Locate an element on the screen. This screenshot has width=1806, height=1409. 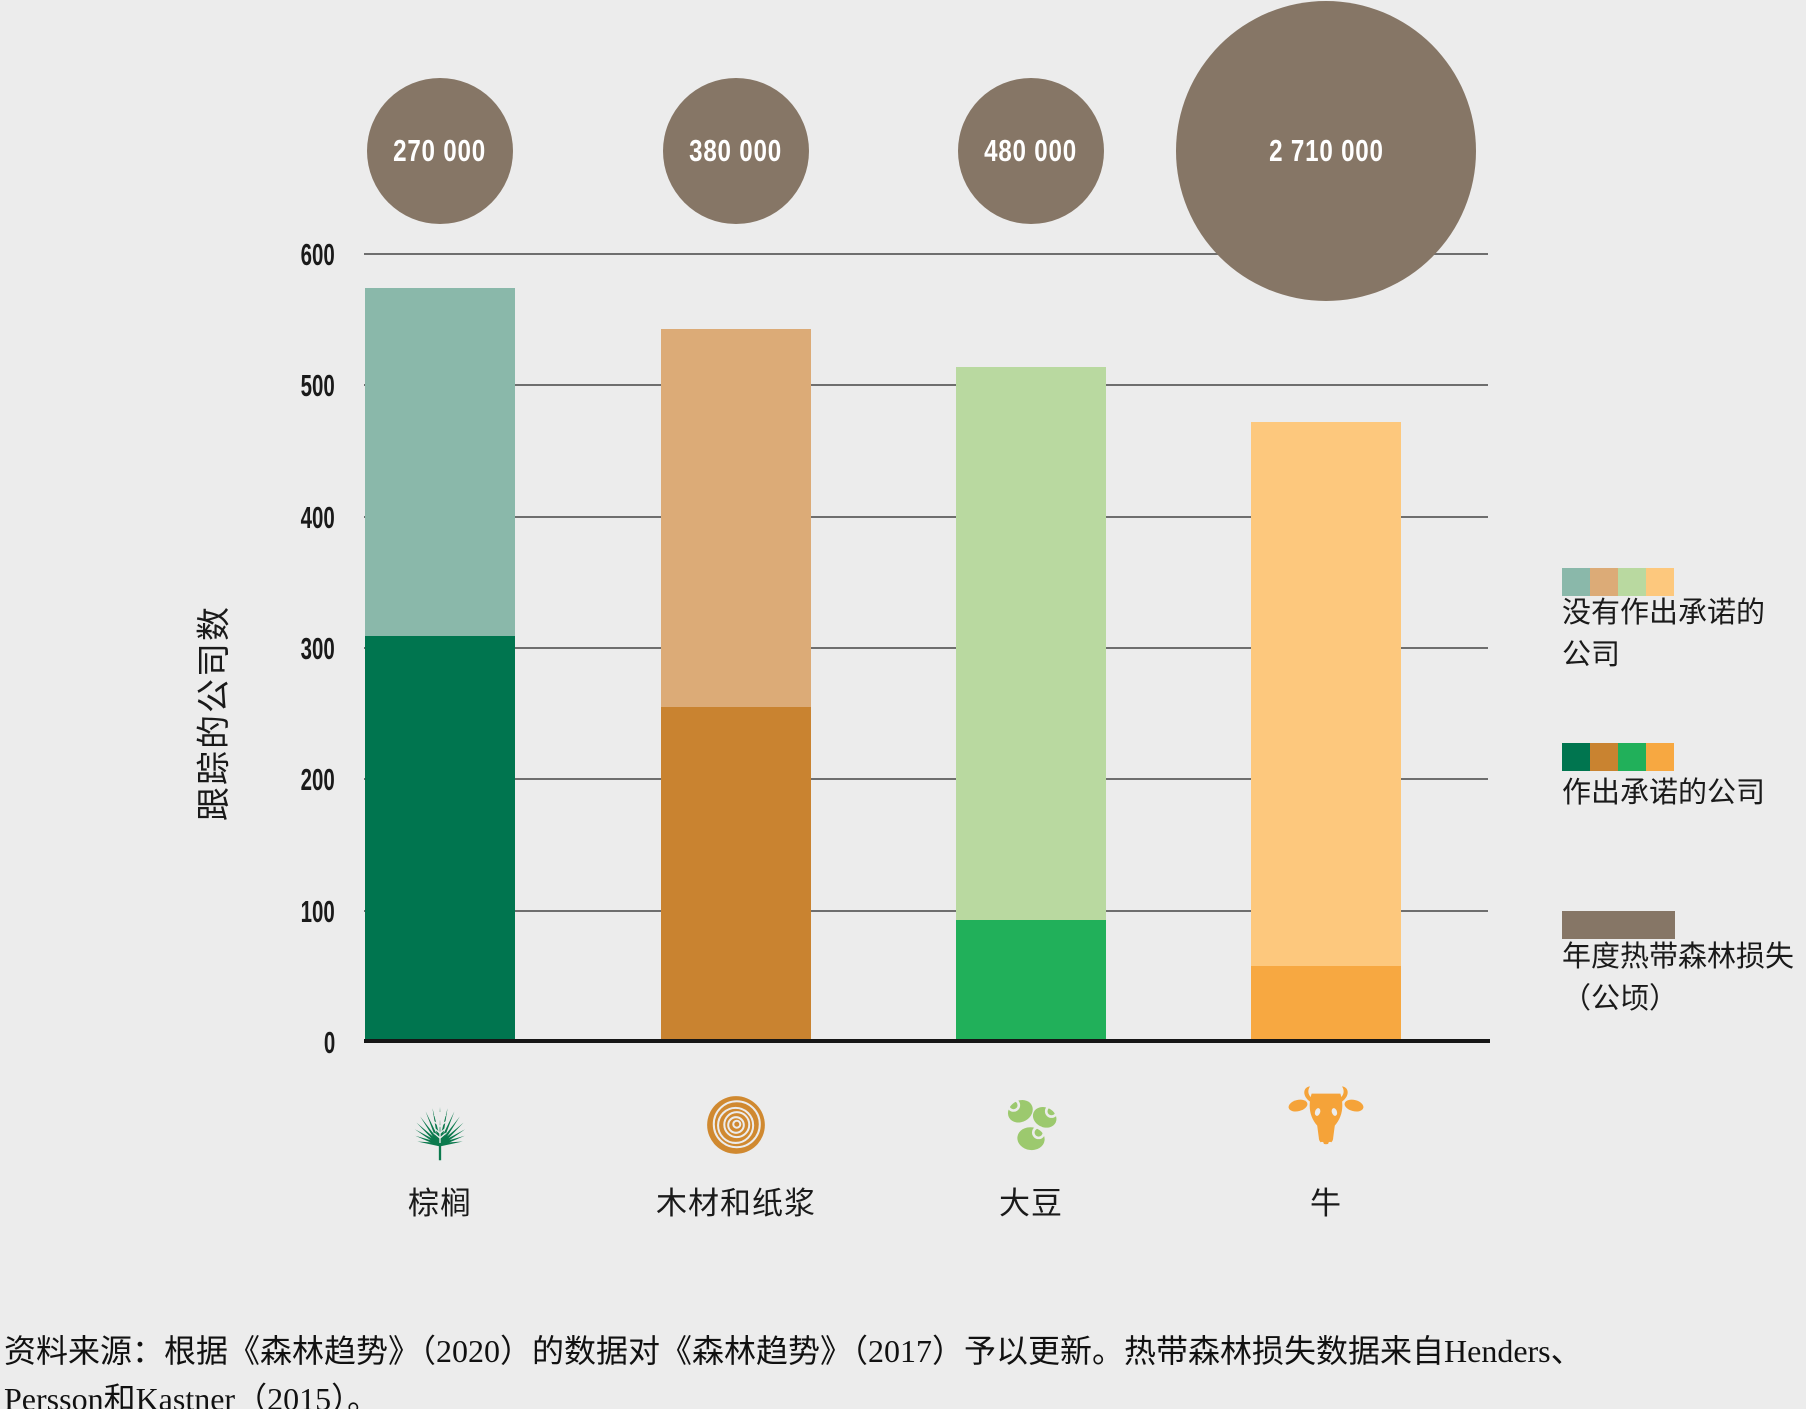
y-tick-value: 200 is located at coordinates (317, 779).